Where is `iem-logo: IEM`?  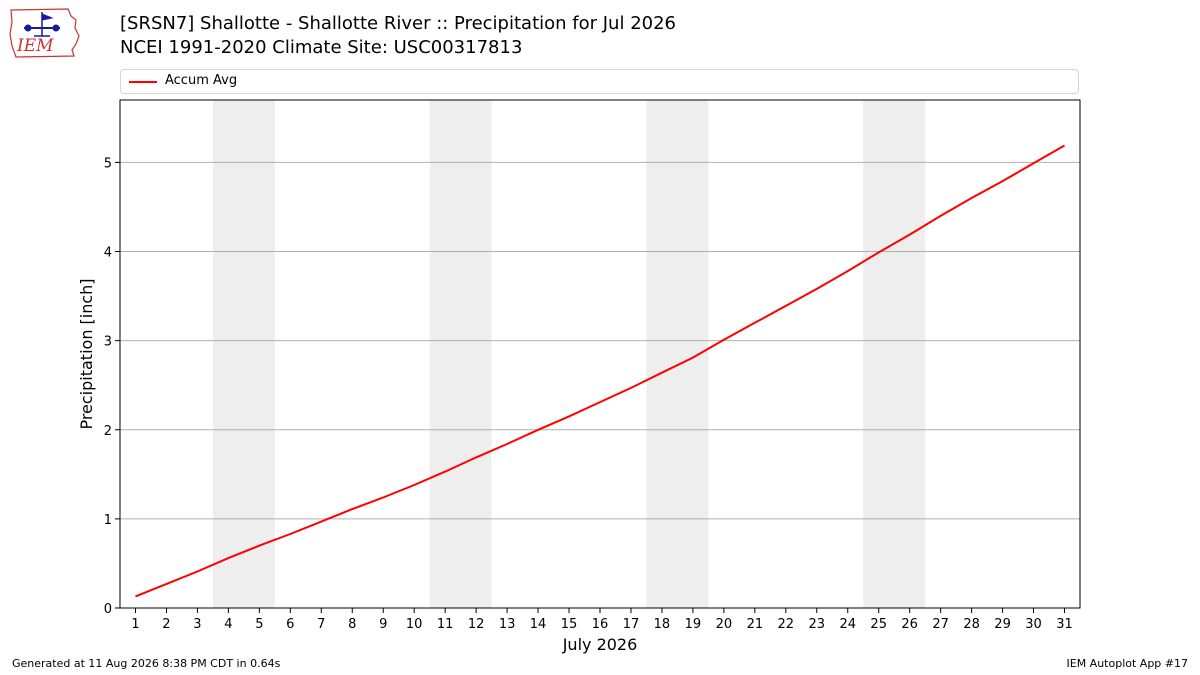 iem-logo: IEM is located at coordinates (44, 33).